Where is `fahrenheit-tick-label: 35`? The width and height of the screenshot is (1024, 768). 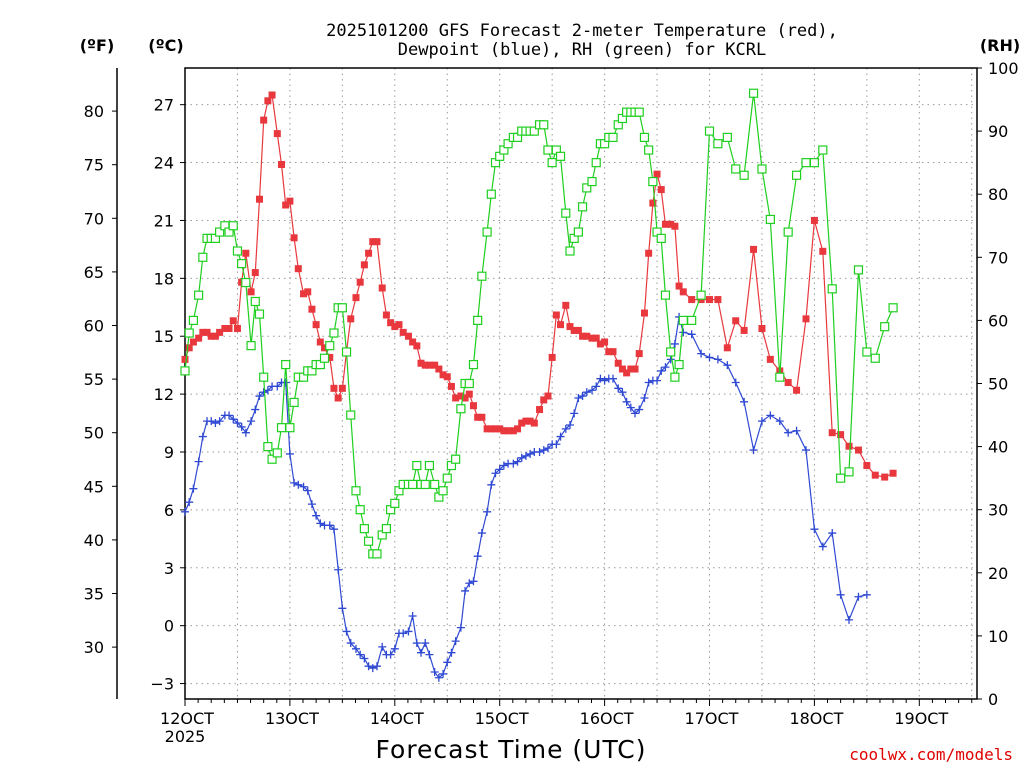
fahrenheit-tick-label: 35 is located at coordinates (94, 594).